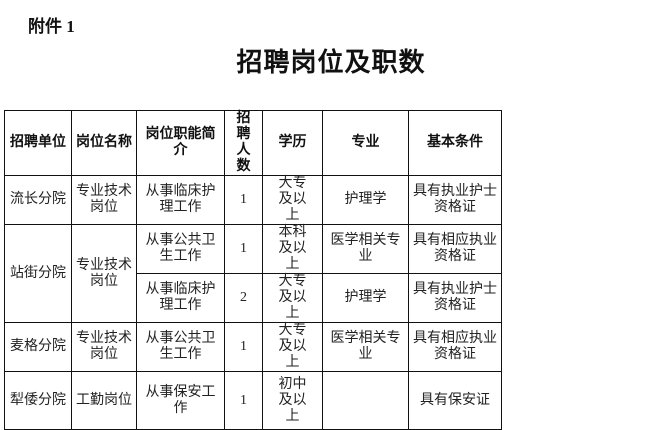  I want to click on header-requirement: 基本条件, so click(455, 143).